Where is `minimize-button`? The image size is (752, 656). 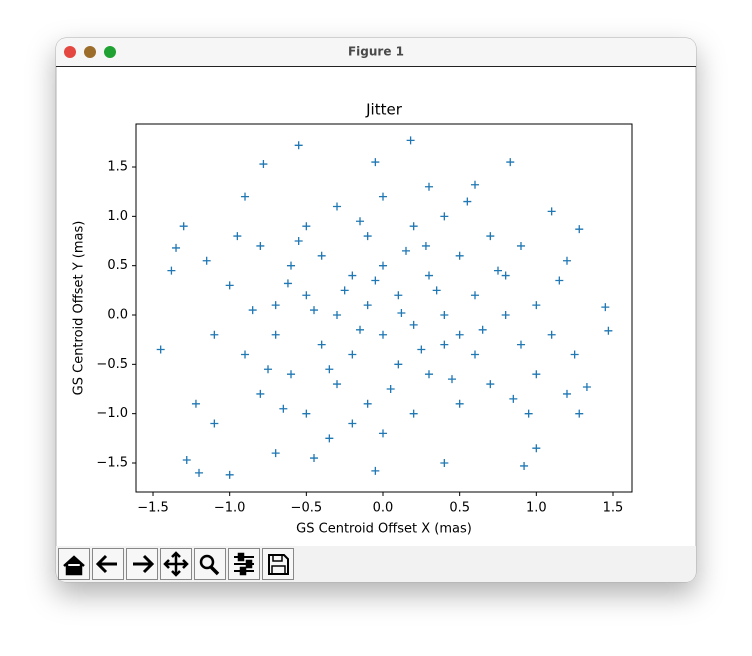 minimize-button is located at coordinates (90, 52).